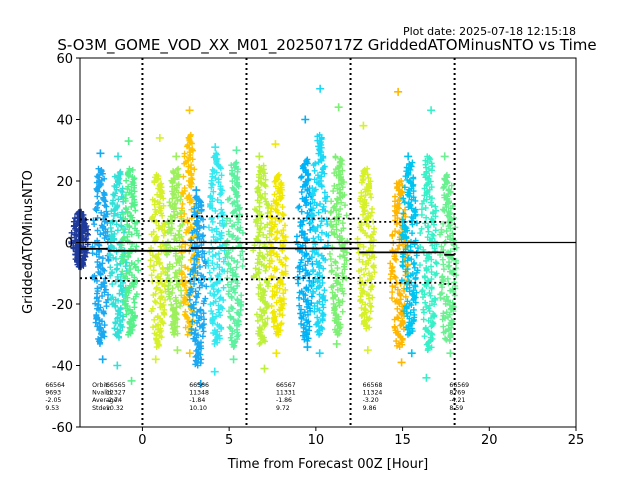 The height and width of the screenshot is (480, 640). What do you see at coordinates (229, 440) in the screenshot?
I see `x-tick-label: 5` at bounding box center [229, 440].